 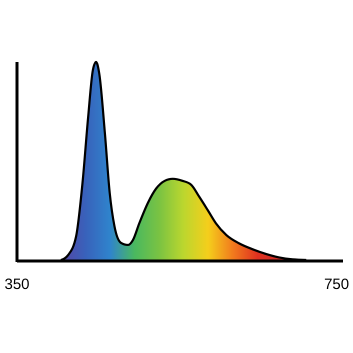 I want to click on x-tick-label: 750, so click(x=337, y=284).